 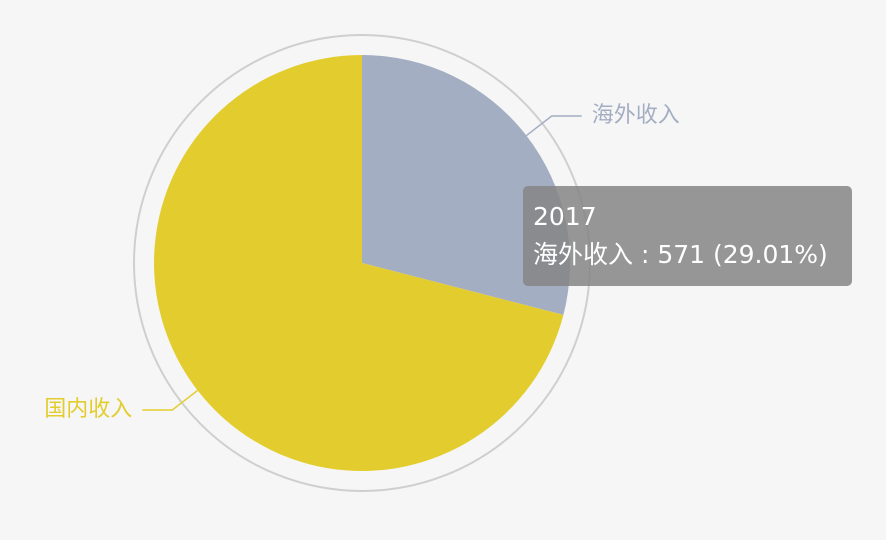 What do you see at coordinates (680, 254) in the screenshot?
I see `tooltip-value: 海外收入 : 571 (29.01%)` at bounding box center [680, 254].